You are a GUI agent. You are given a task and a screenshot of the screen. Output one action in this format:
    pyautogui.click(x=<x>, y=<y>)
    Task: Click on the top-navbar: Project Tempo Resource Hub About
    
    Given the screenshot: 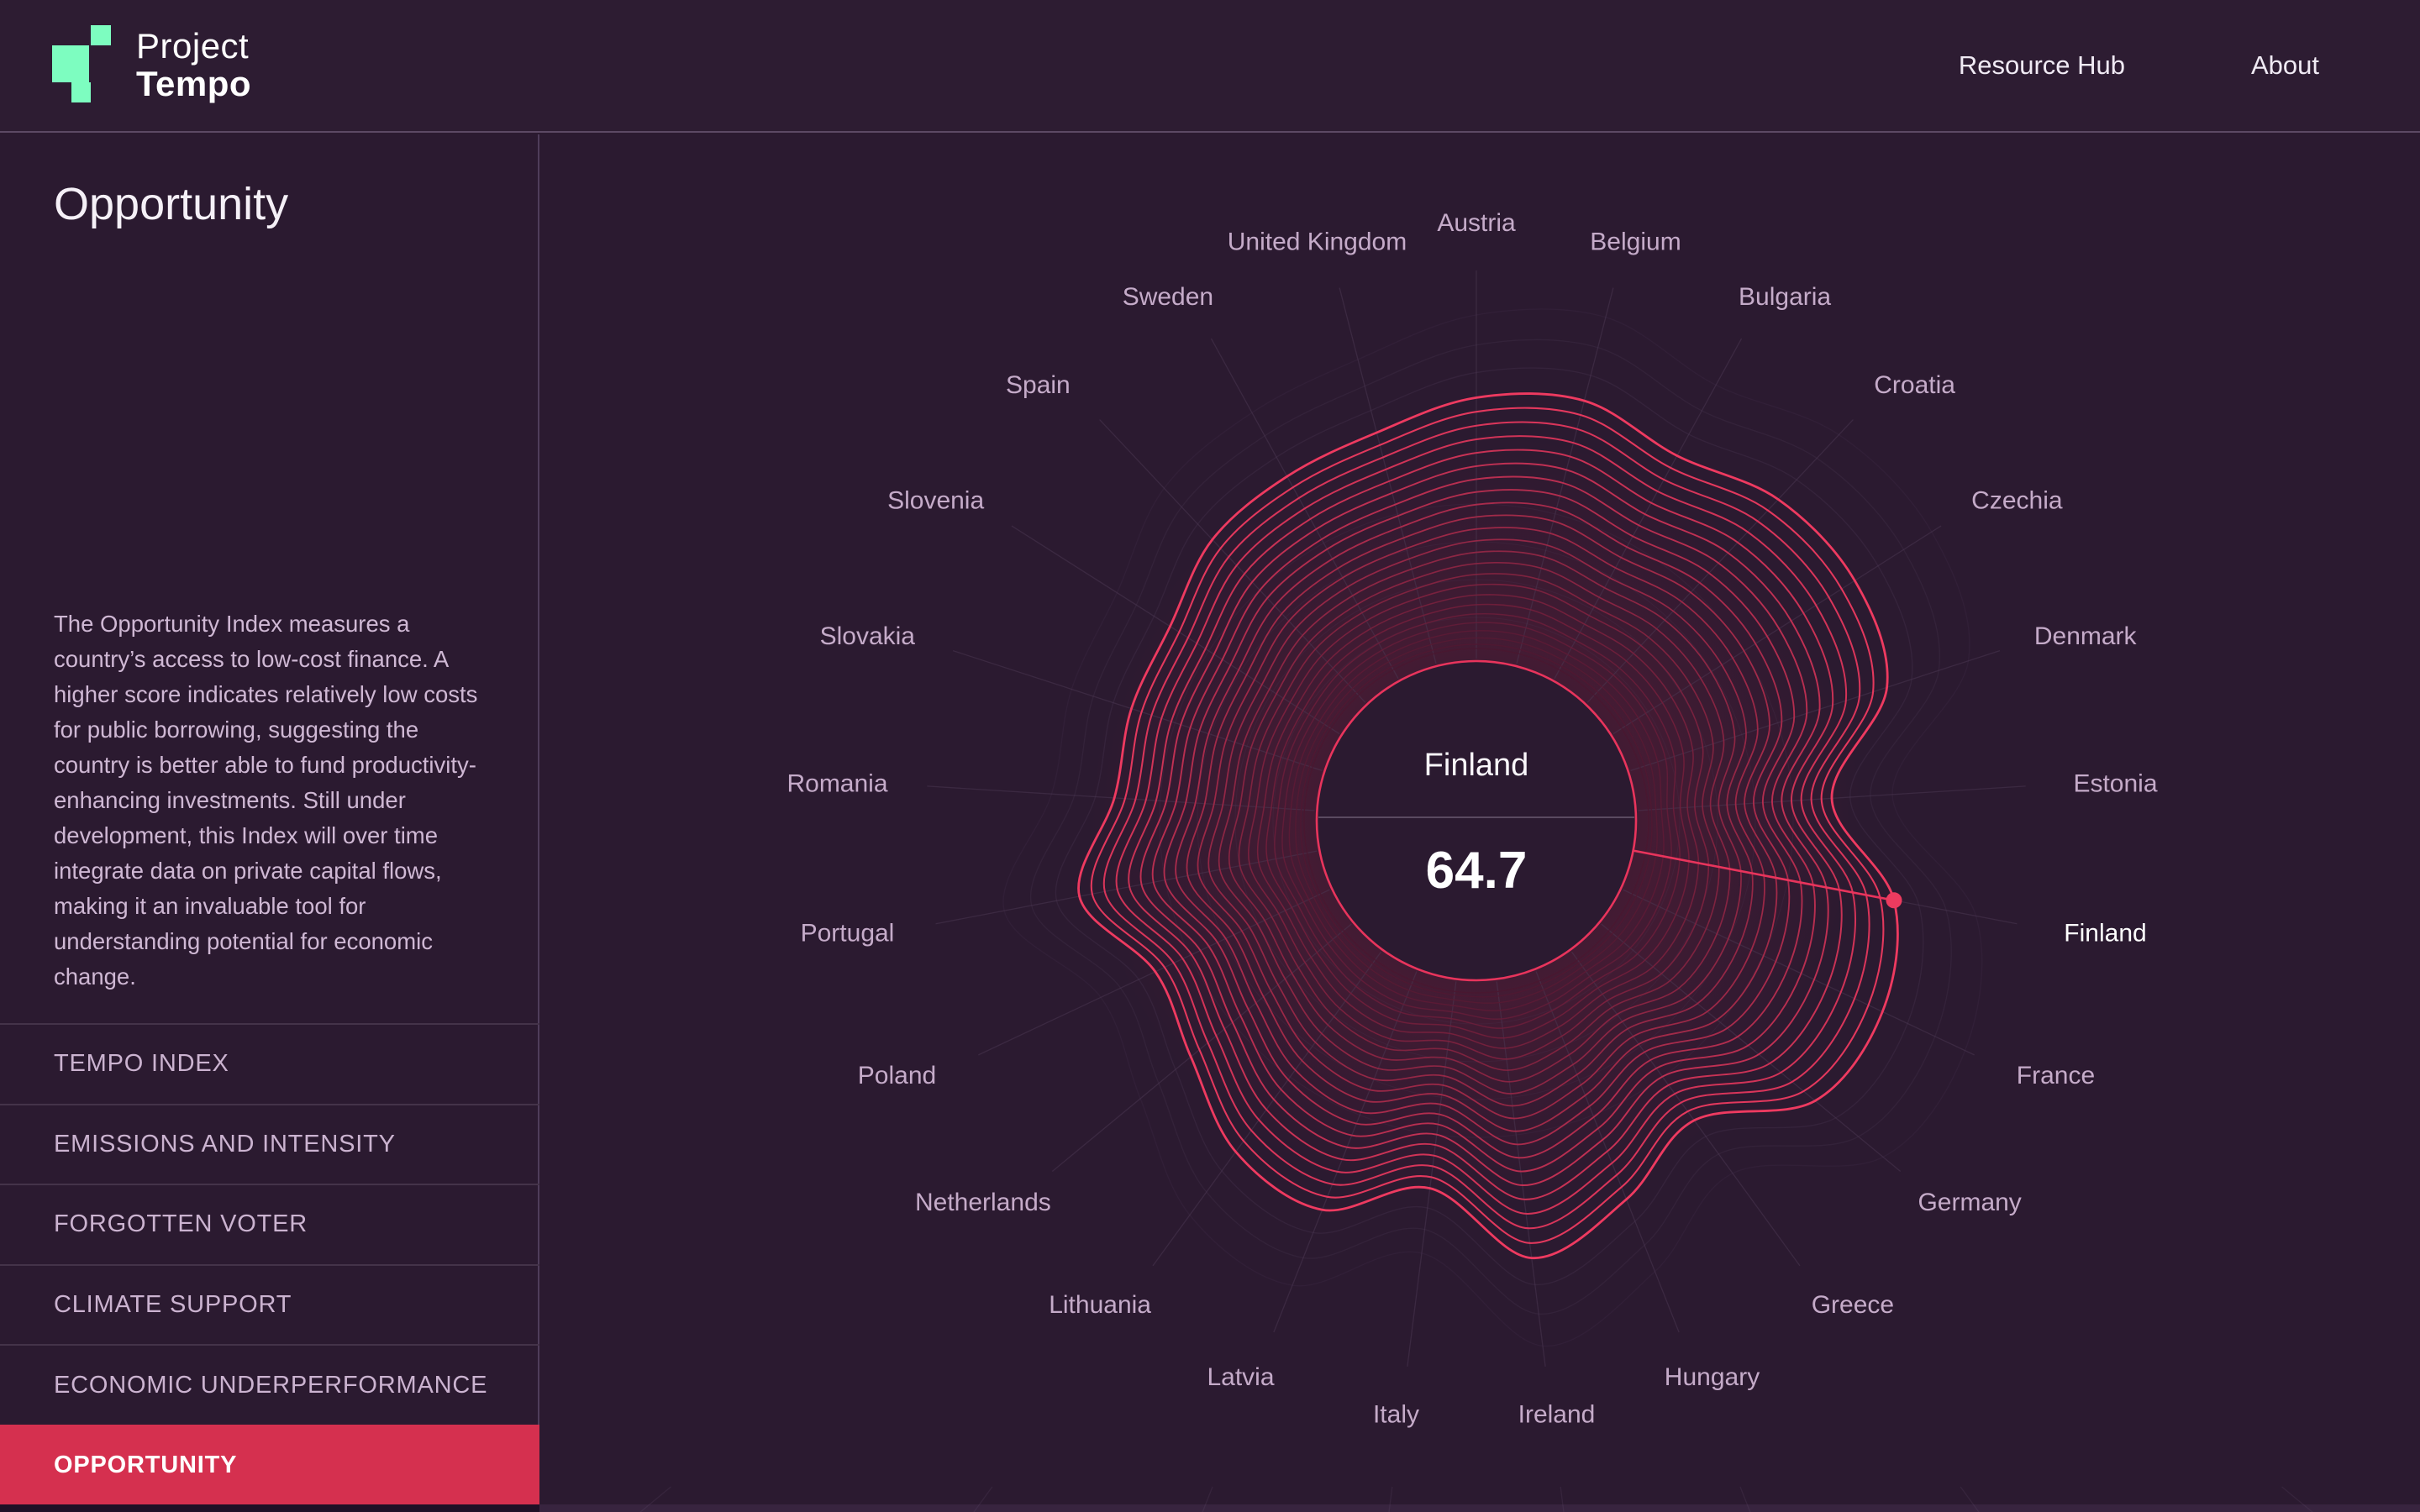 What is the action you would take?
    pyautogui.click(x=1210, y=66)
    